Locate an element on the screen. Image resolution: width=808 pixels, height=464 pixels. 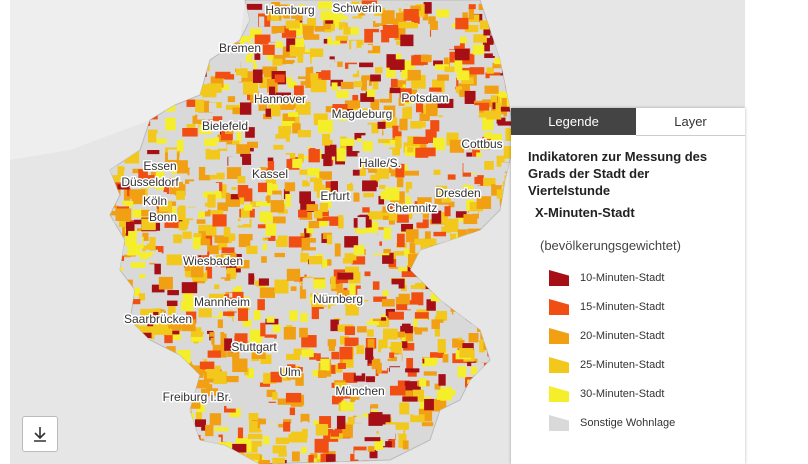
city-label: Schwerin is located at coordinates (356, 8).